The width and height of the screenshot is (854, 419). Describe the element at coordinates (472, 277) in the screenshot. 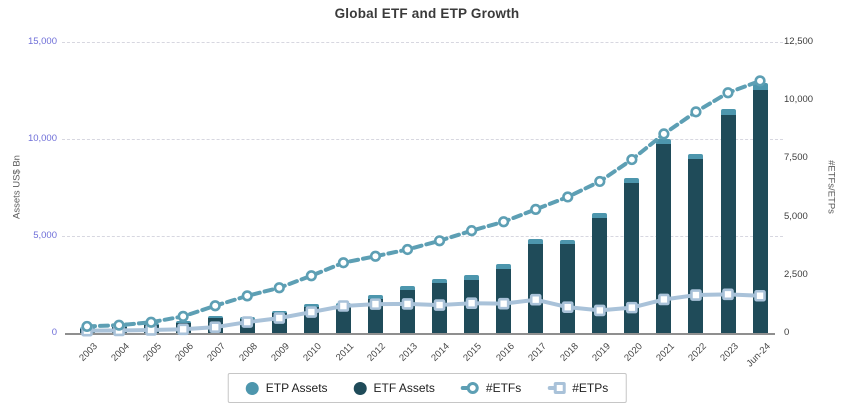

I see `bar-etp-assets-2015` at that location.